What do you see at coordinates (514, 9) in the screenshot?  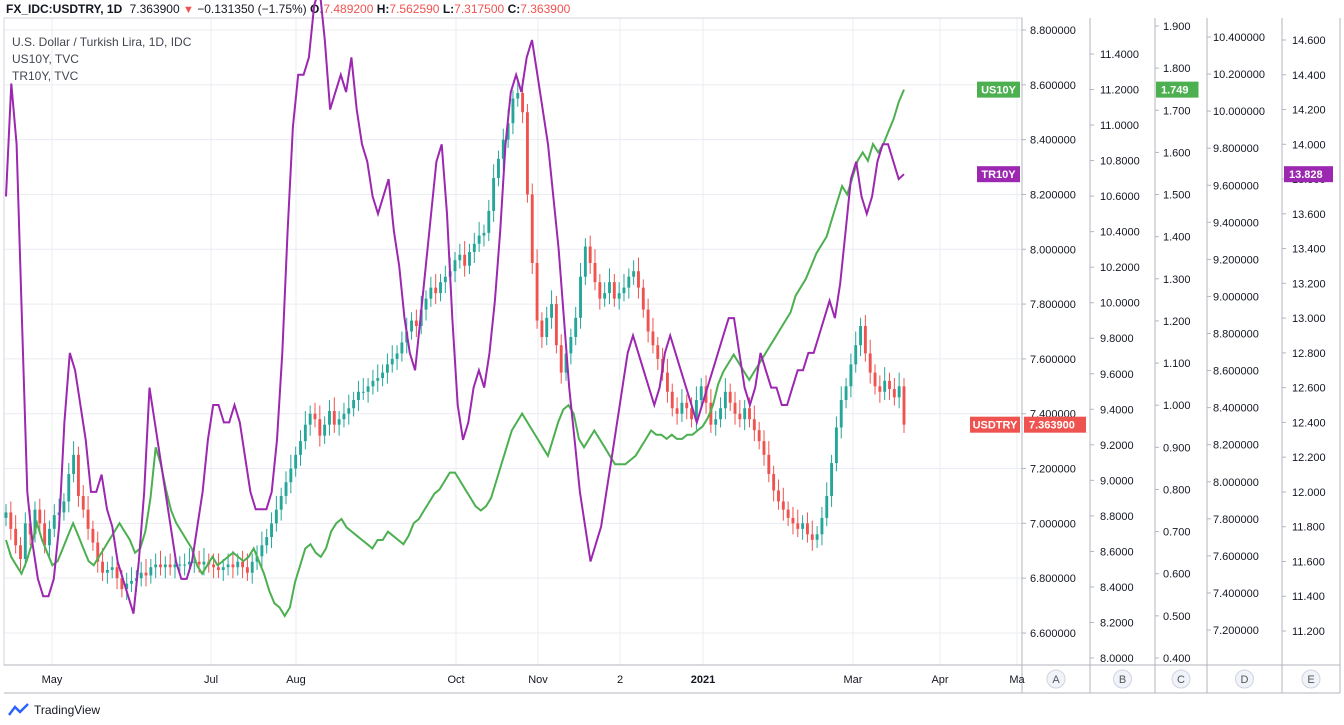 I see `close-label: C:` at bounding box center [514, 9].